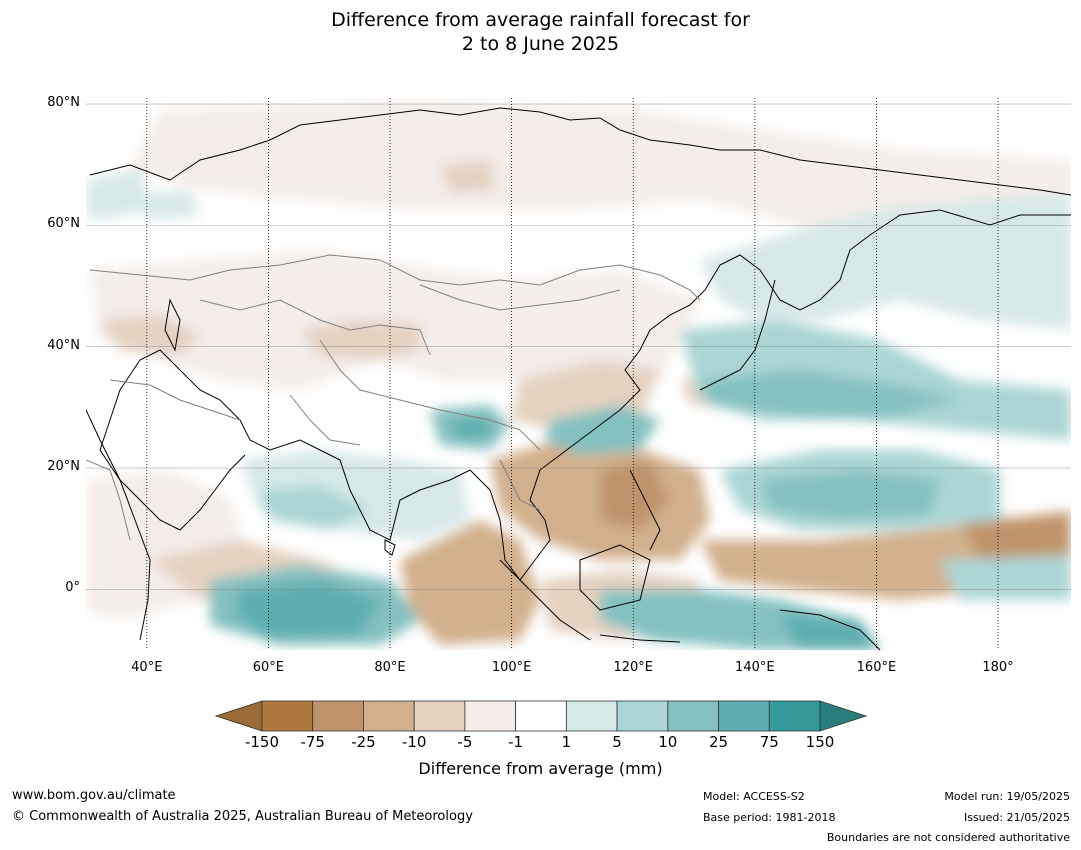 Image resolution: width=1081 pixels, height=850 pixels. What do you see at coordinates (843, 716) in the screenshot?
I see `colorbar-high-extend` at bounding box center [843, 716].